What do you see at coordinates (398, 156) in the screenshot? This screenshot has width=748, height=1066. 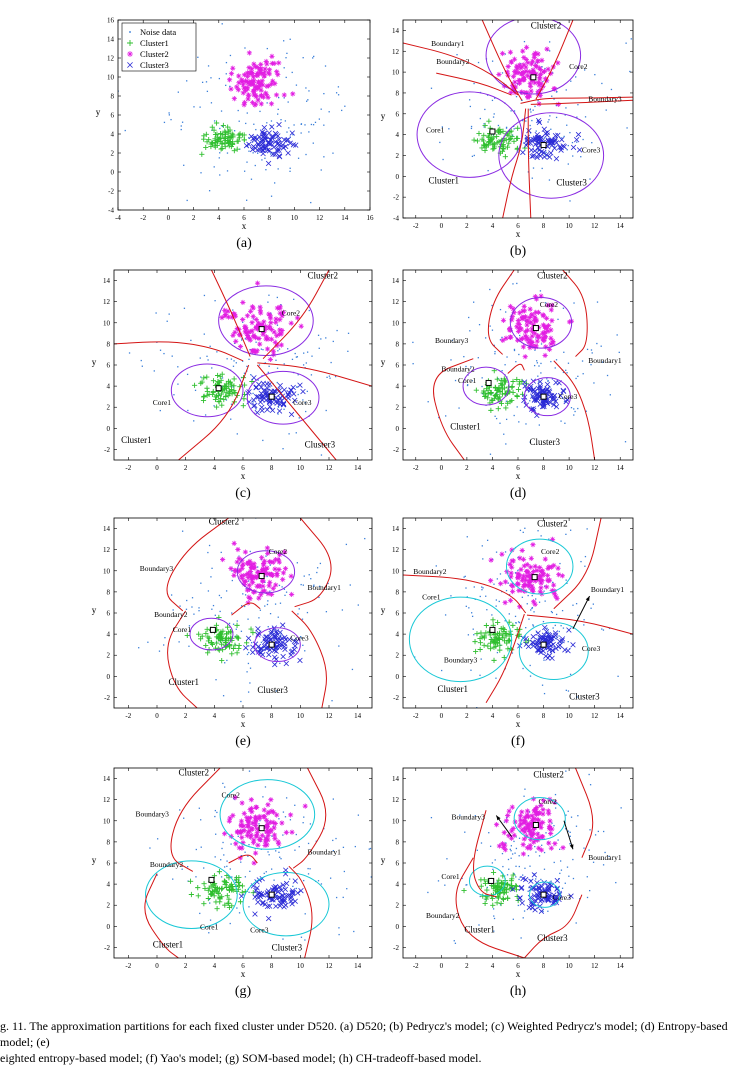 I see `y-tick-label: 2` at bounding box center [398, 156].